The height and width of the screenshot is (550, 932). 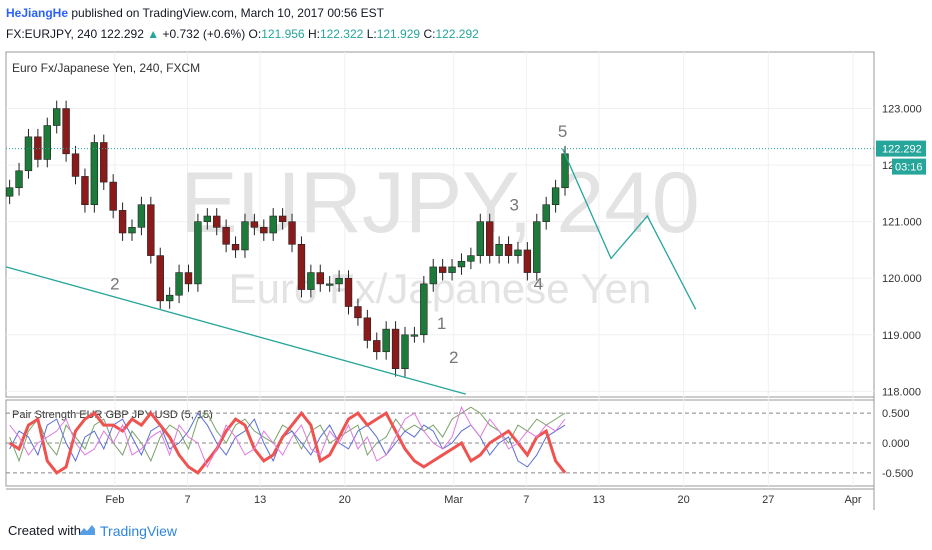 What do you see at coordinates (453, 357) in the screenshot?
I see `wave-label: 2` at bounding box center [453, 357].